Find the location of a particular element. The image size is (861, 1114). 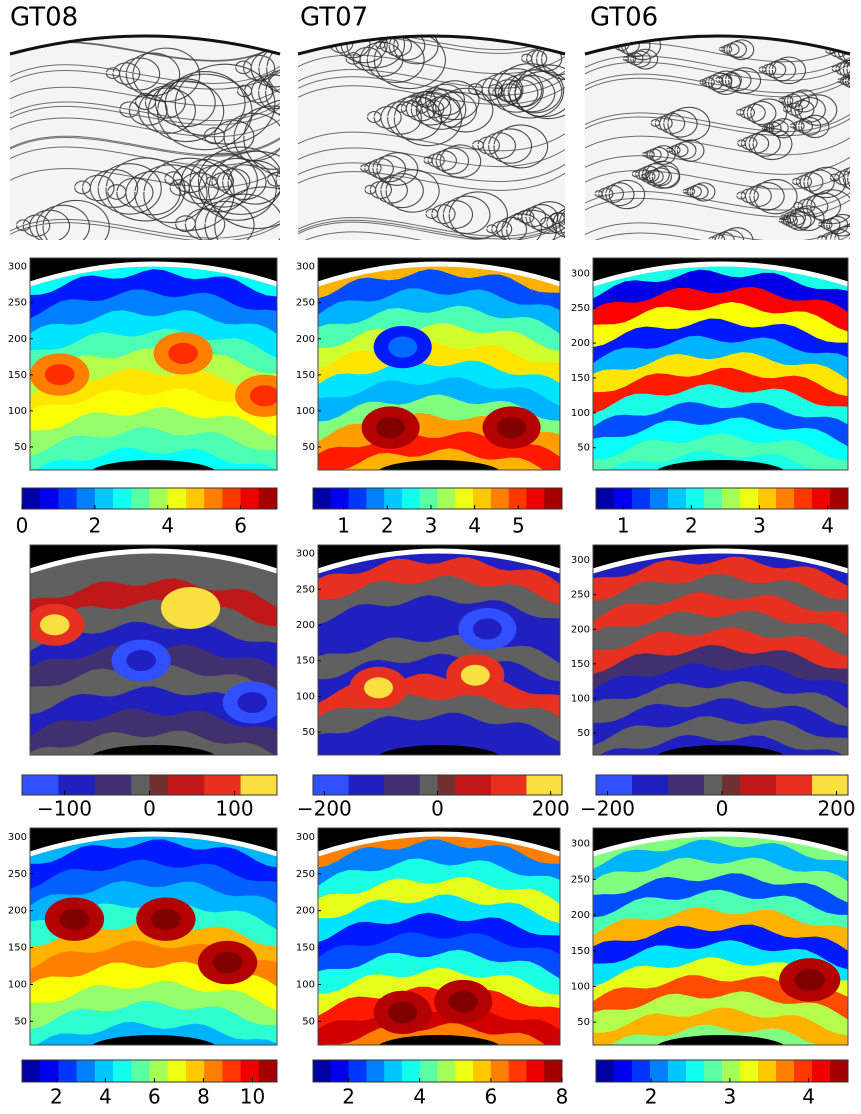

y-tick-label: 100 is located at coordinates (580, 698).